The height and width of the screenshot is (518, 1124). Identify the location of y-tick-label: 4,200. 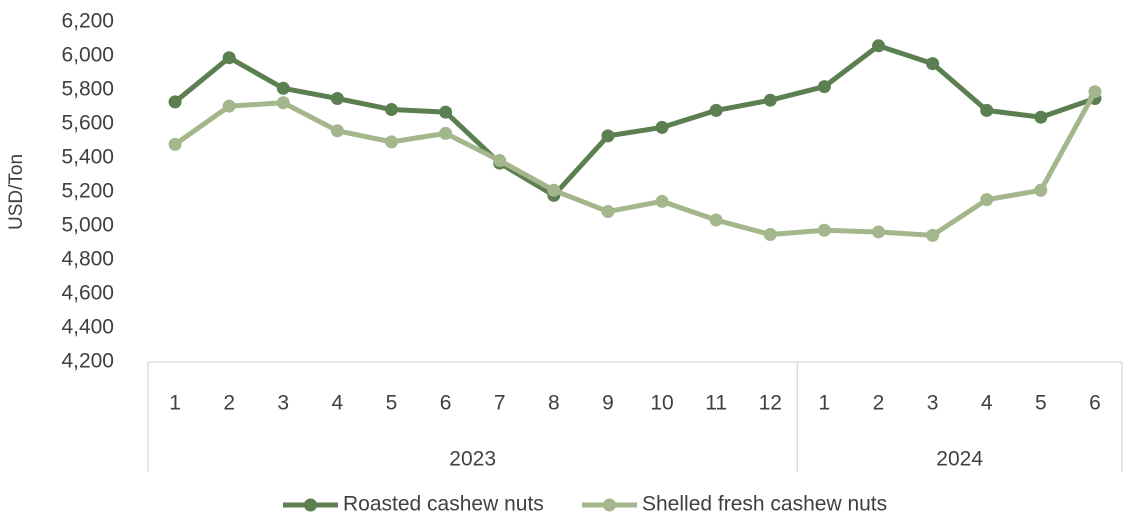
(87, 361).